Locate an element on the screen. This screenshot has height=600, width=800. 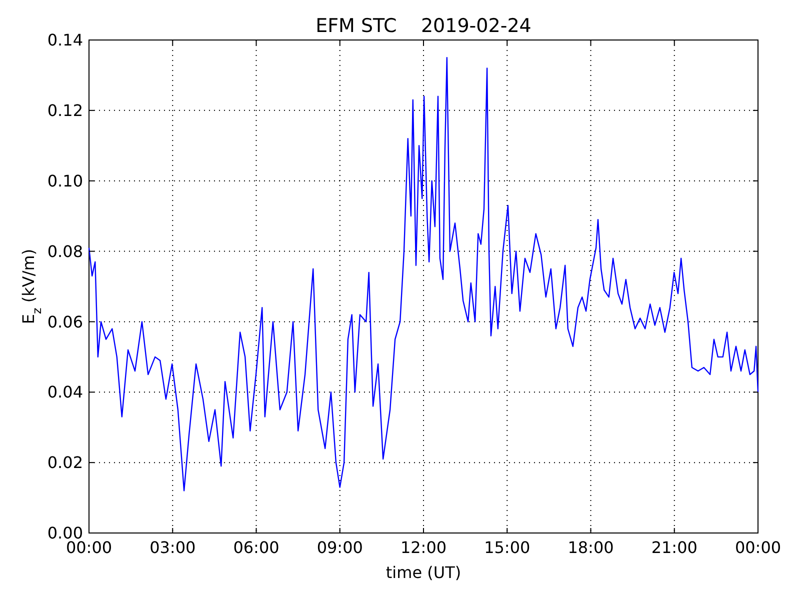
x-axis-title: time (UT) is located at coordinates (424, 572).